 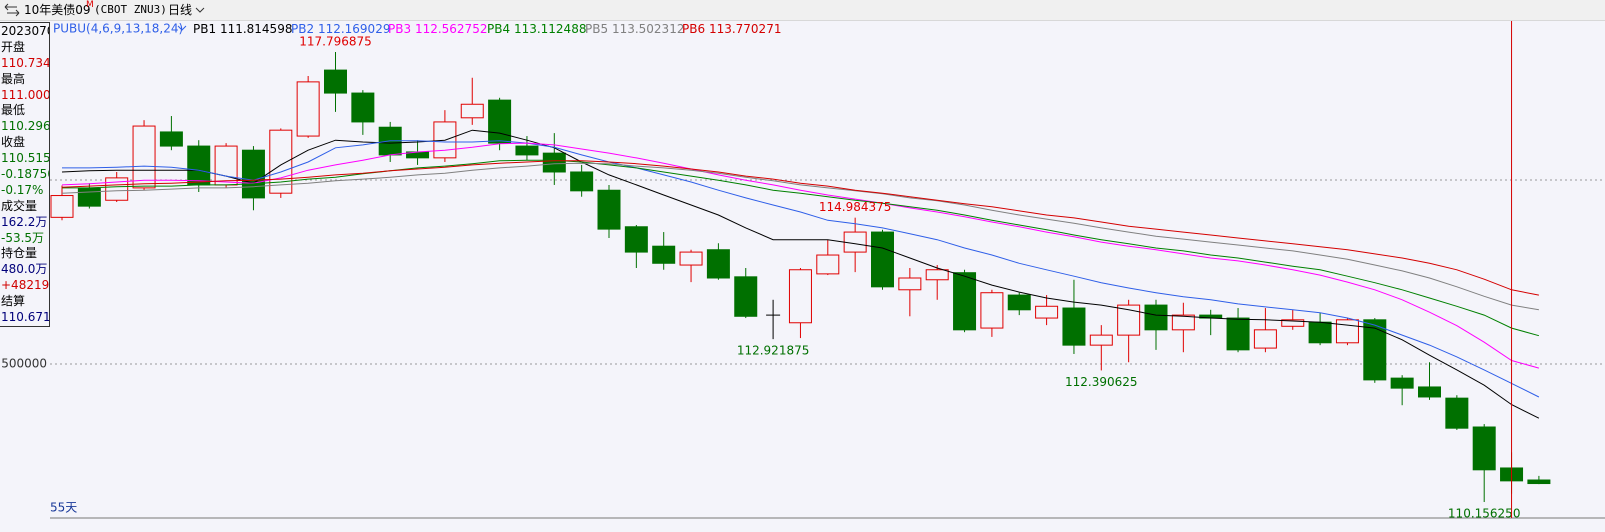 What do you see at coordinates (302, 29) in the screenshot?
I see `legend-name: PB2` at bounding box center [302, 29].